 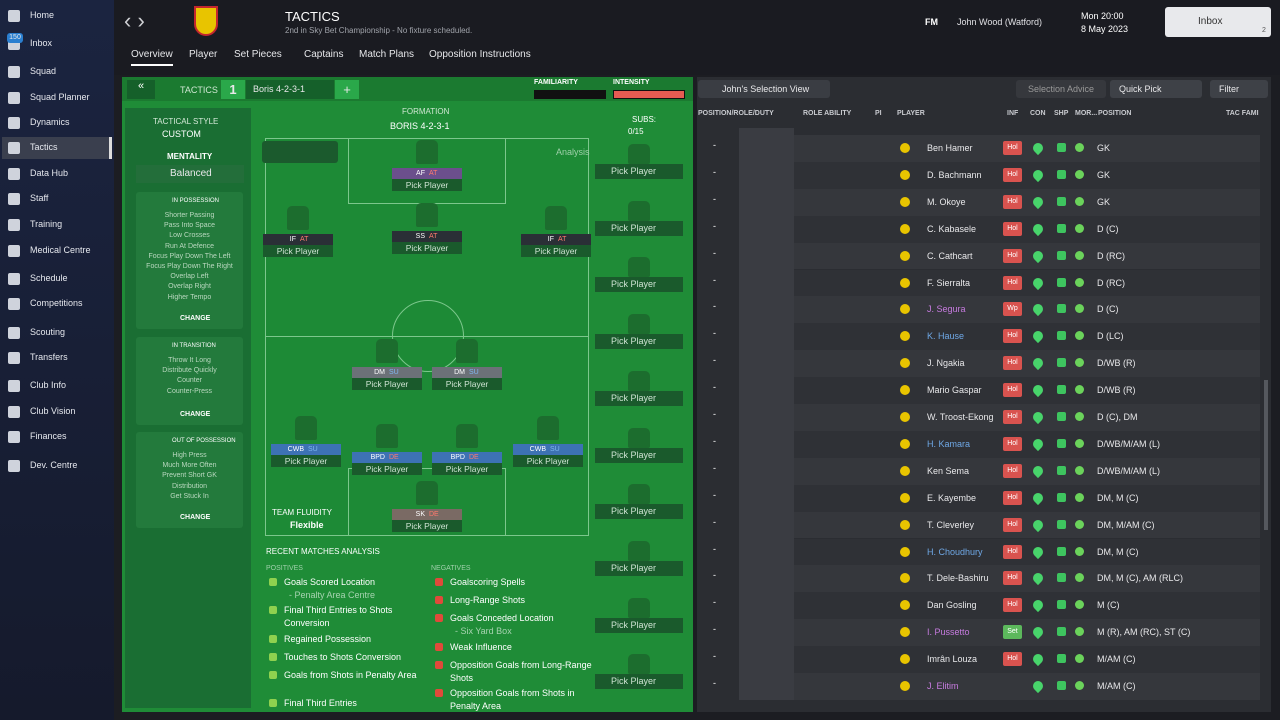 What do you see at coordinates (60, 97) in the screenshot?
I see `nav-item: Squad Planner` at bounding box center [60, 97].